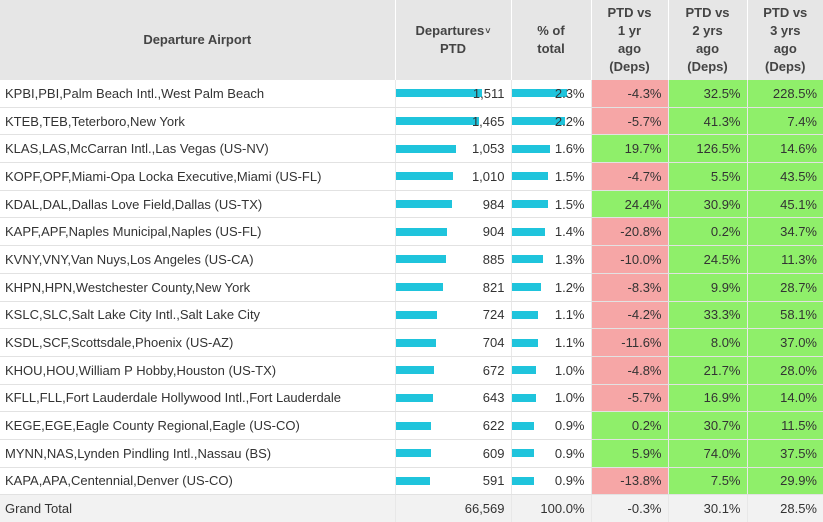  Describe the element at coordinates (569, 176) in the screenshot. I see `pct-total-value: 1.5%` at that location.